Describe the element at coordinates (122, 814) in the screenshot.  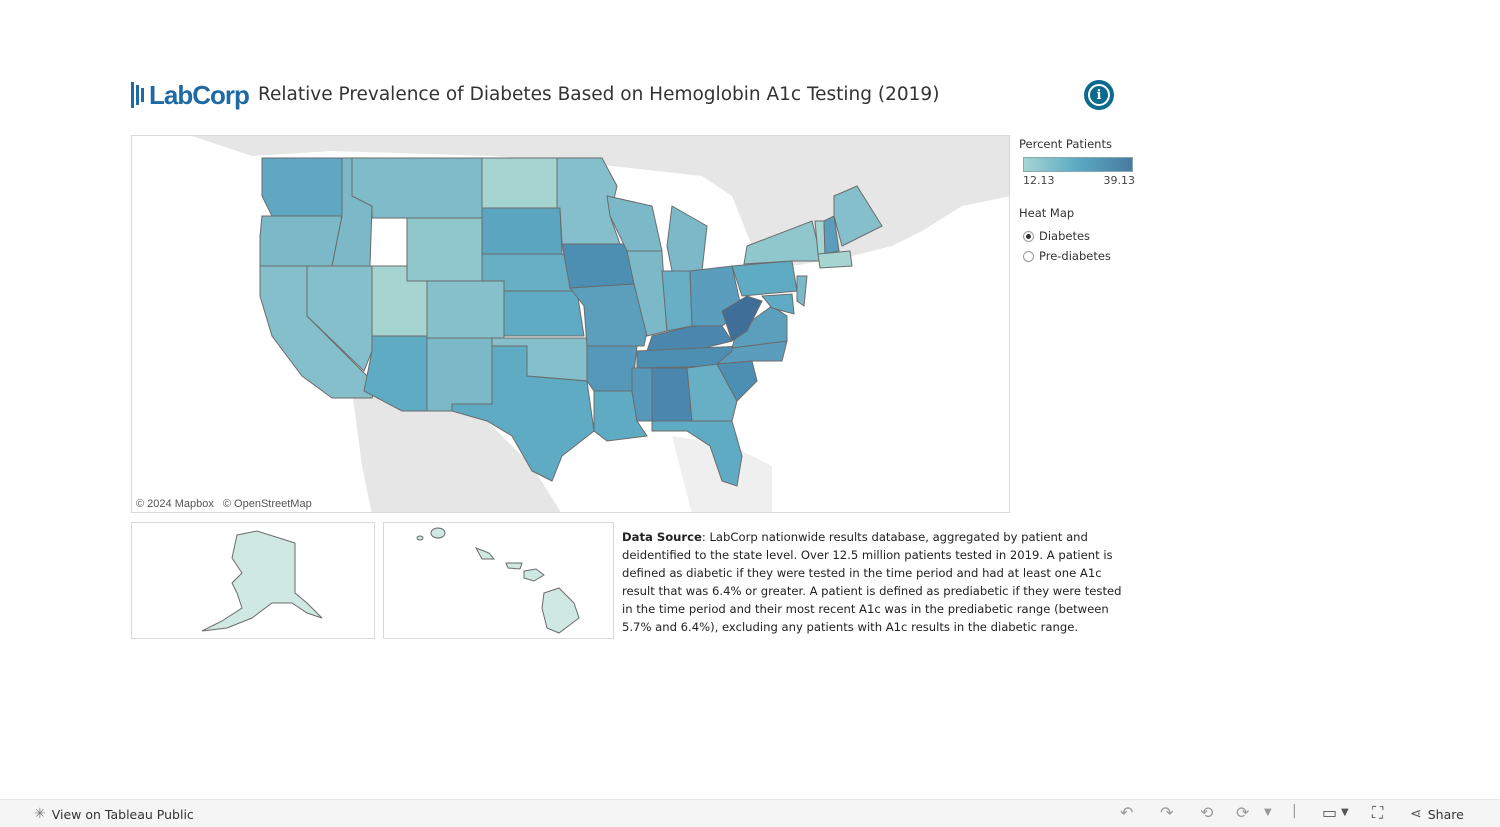
I see `view-on-tableau-label: View on Tableau Public` at that location.